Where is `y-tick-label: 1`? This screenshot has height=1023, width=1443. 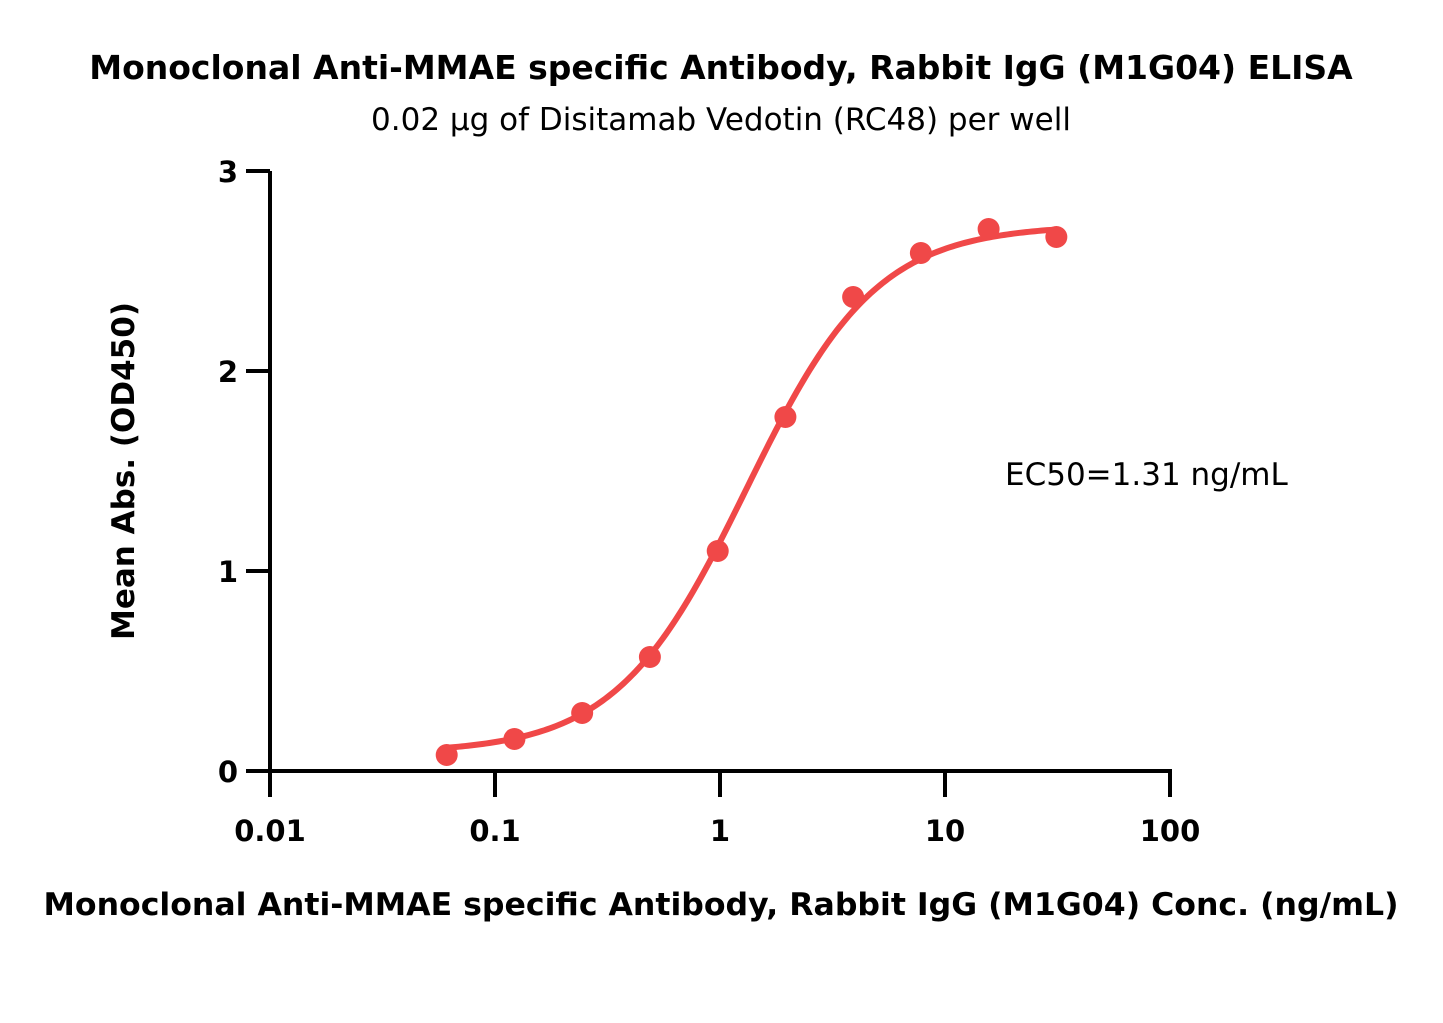
y-tick-label: 1 is located at coordinates (228, 572).